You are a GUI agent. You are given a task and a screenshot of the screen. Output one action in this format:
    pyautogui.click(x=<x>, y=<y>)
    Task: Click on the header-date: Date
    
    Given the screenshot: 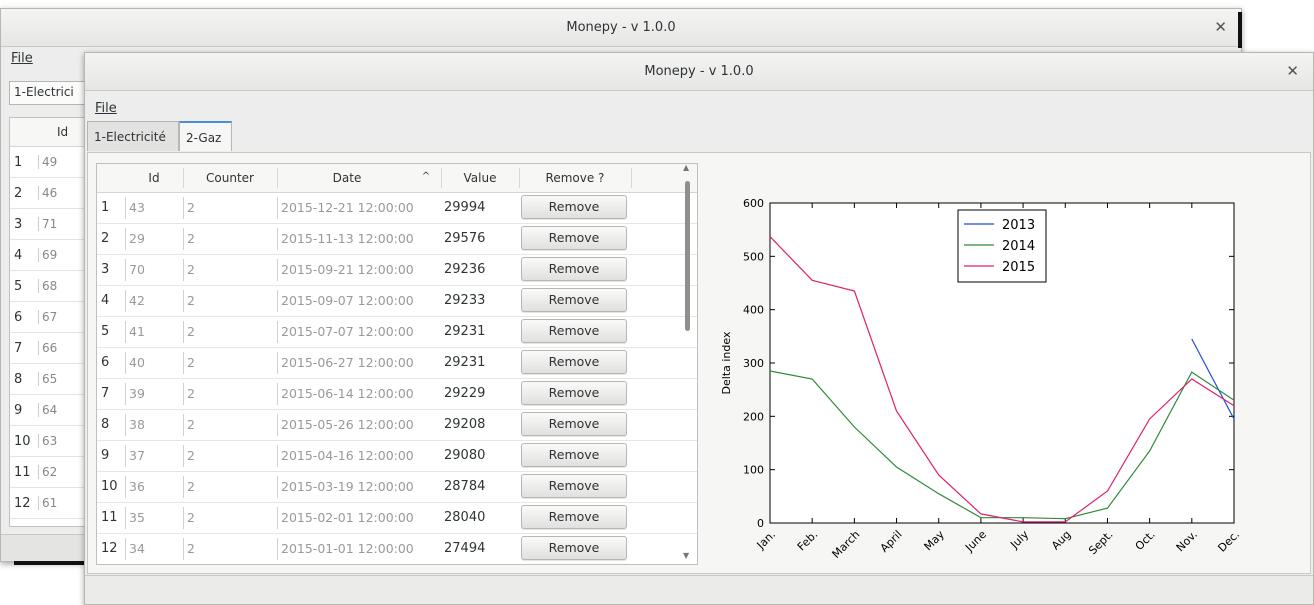 What is the action you would take?
    pyautogui.click(x=347, y=178)
    